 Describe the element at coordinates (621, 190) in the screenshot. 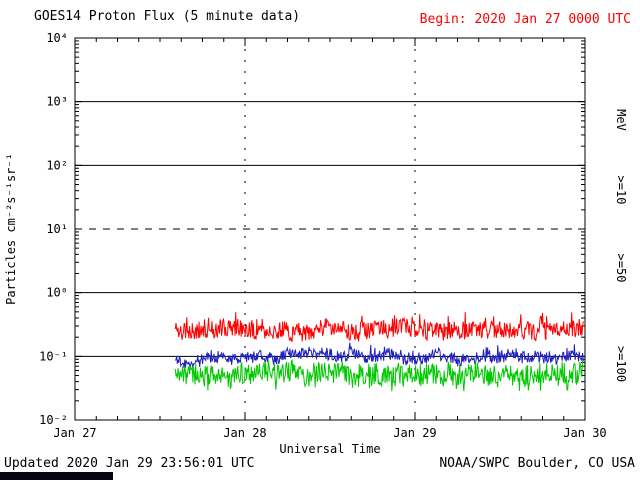

I see `legend-threshold-label: >=10` at that location.